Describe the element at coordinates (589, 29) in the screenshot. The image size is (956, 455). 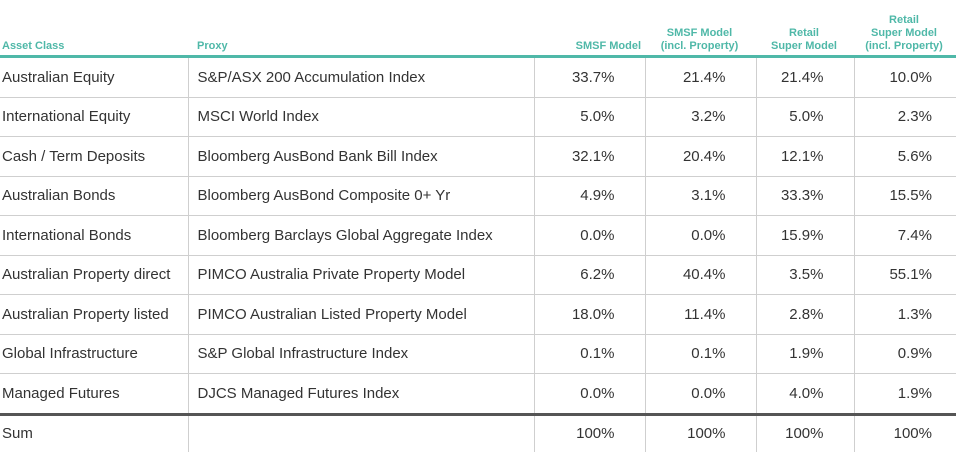
I see `header-smsf-model: SMSF Model` at that location.